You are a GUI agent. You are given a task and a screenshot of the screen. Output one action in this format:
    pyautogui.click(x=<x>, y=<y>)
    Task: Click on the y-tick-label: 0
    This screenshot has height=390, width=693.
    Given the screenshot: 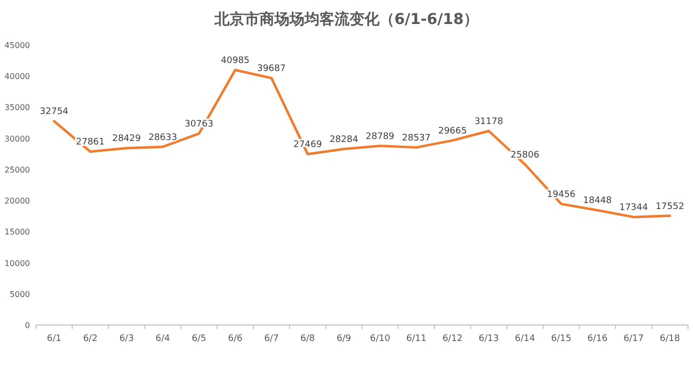 What is the action you would take?
    pyautogui.click(x=27, y=325)
    